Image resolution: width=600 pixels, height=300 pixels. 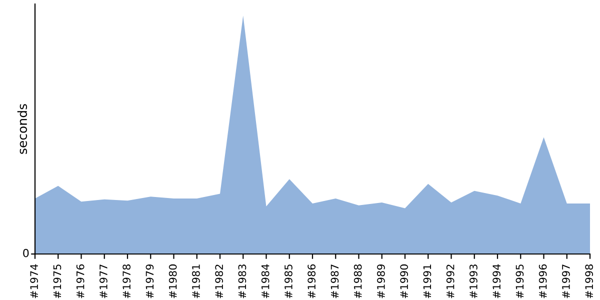 I want to click on x-tick-label: #1997, so click(x=566, y=281).